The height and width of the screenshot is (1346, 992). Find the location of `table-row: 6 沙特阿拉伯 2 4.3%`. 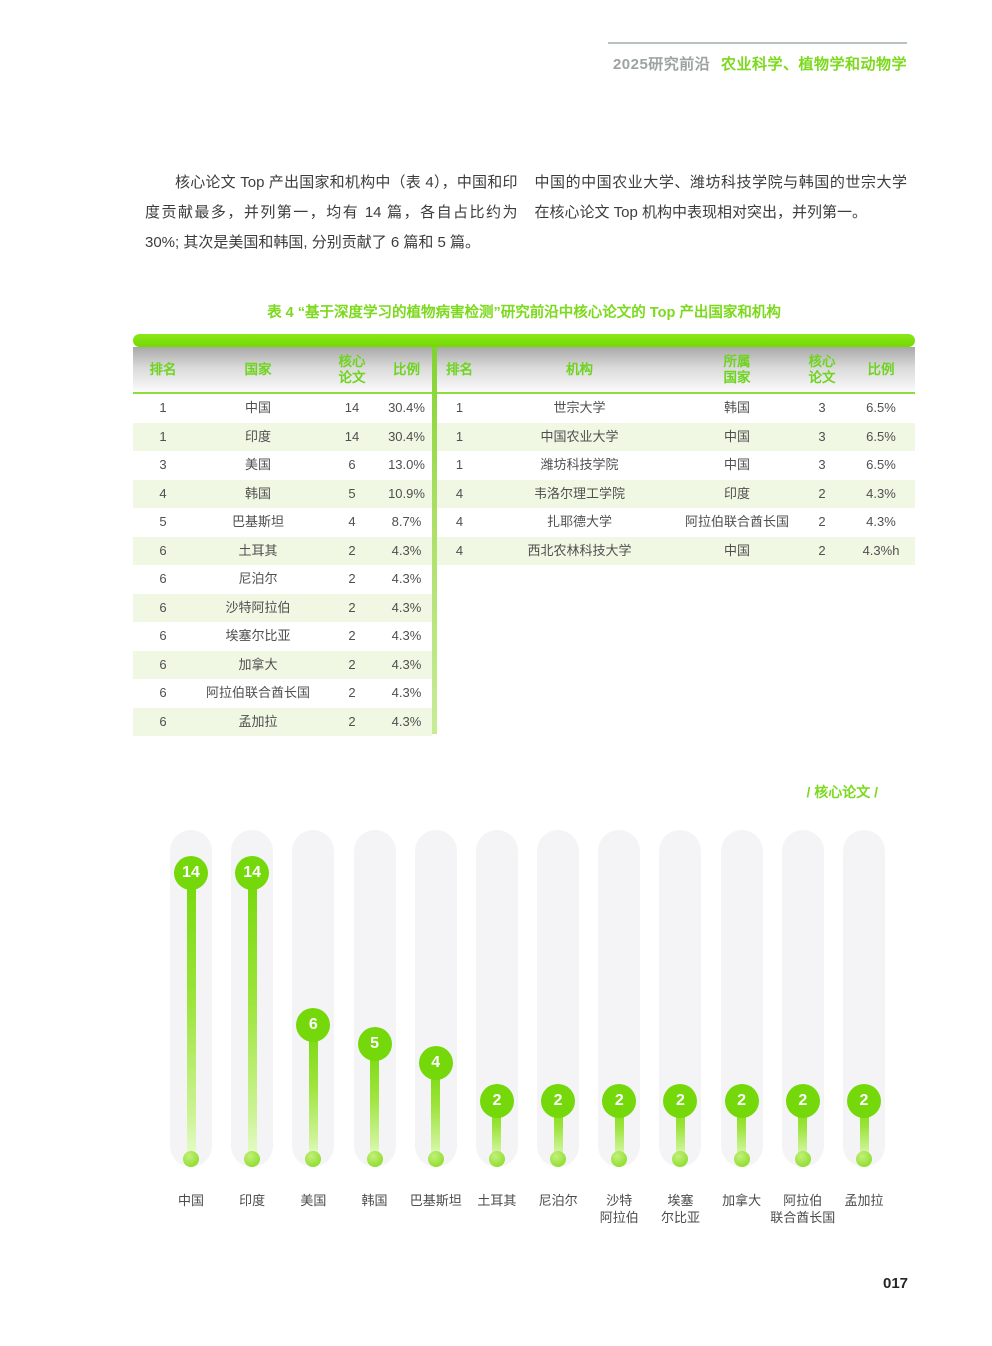

table-row: 6 沙特阿拉伯 2 4.3% is located at coordinates (282, 607).